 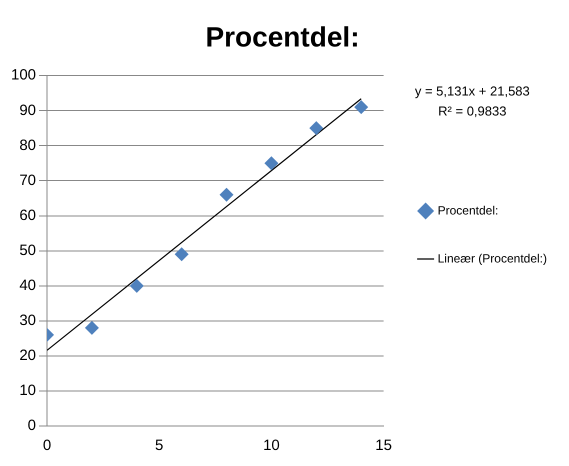 What do you see at coordinates (27, 321) in the screenshot?
I see `y-tick-label: 30` at bounding box center [27, 321].